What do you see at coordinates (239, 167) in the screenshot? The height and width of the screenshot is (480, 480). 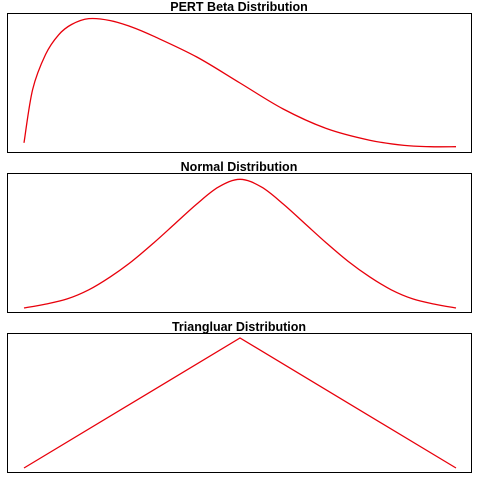 I see `normal-title: Normal Distribution` at bounding box center [239, 167].